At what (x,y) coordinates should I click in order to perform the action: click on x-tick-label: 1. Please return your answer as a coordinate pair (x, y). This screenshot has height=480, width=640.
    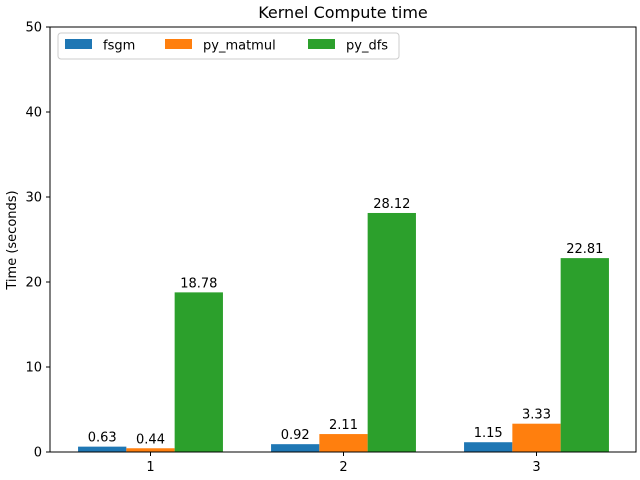
    Looking at the image, I should click on (150, 467).